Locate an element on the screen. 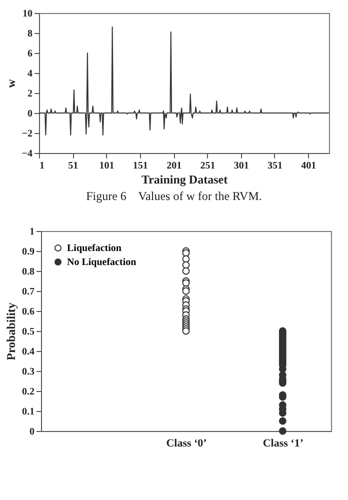 Image resolution: width=348 pixels, height=500 pixels. x-tick-label: Class ‘0’ is located at coordinates (186, 444).